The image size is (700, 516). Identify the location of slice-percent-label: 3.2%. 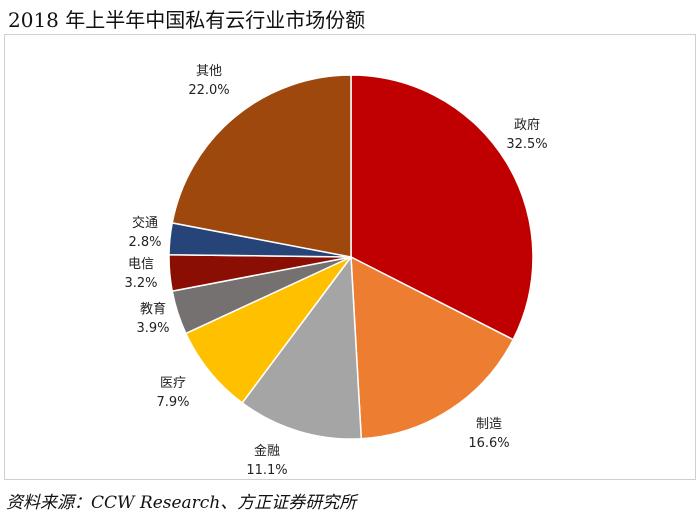
(140, 283).